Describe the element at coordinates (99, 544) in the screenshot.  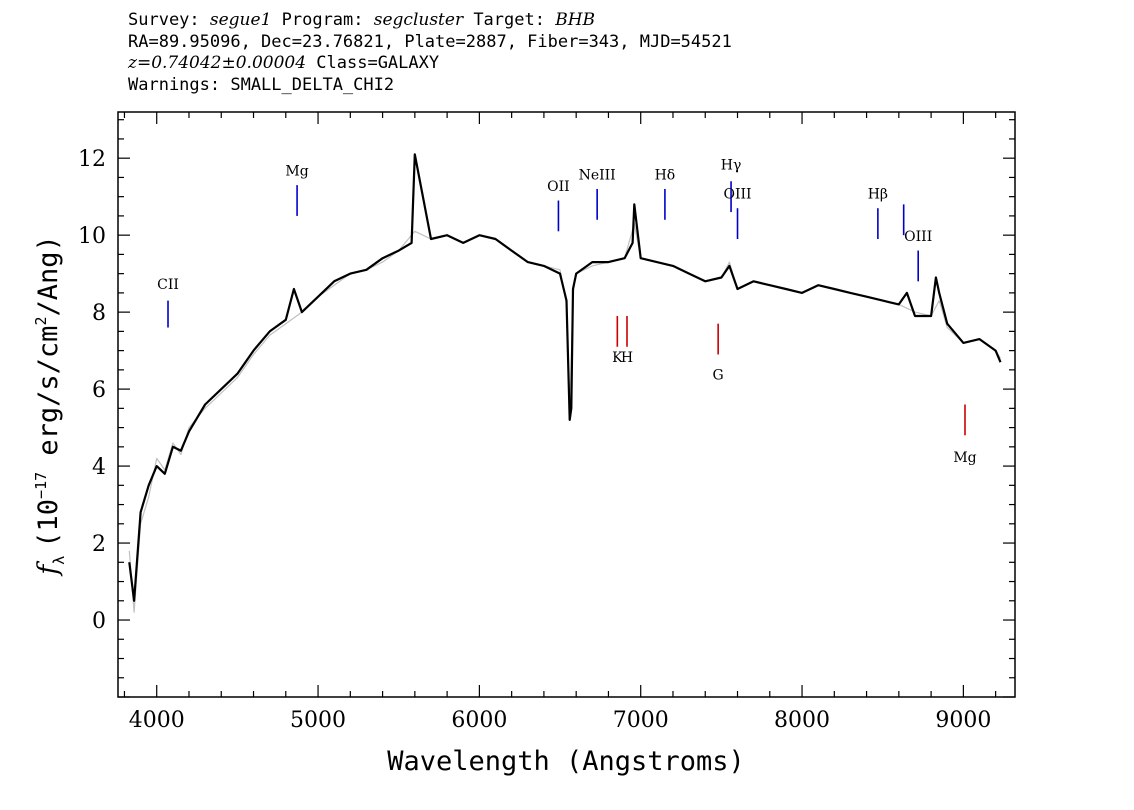
I see `y-tick-label: 2` at that location.